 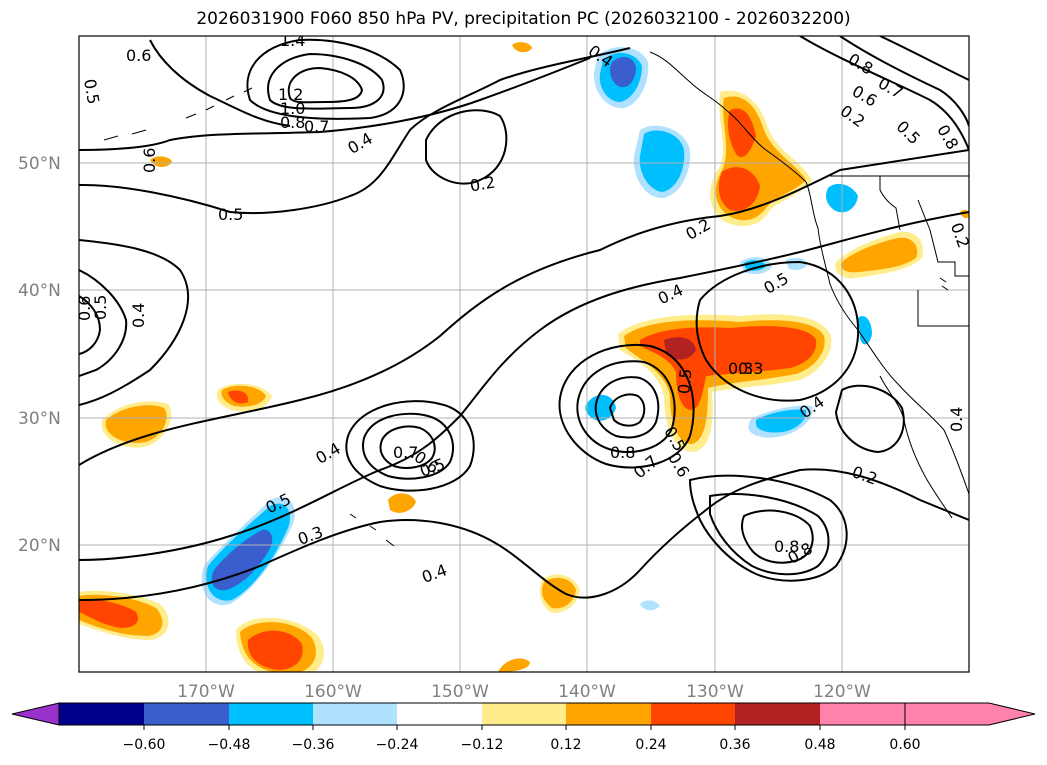 I want to click on lat-label: 20°N, so click(x=39, y=546).